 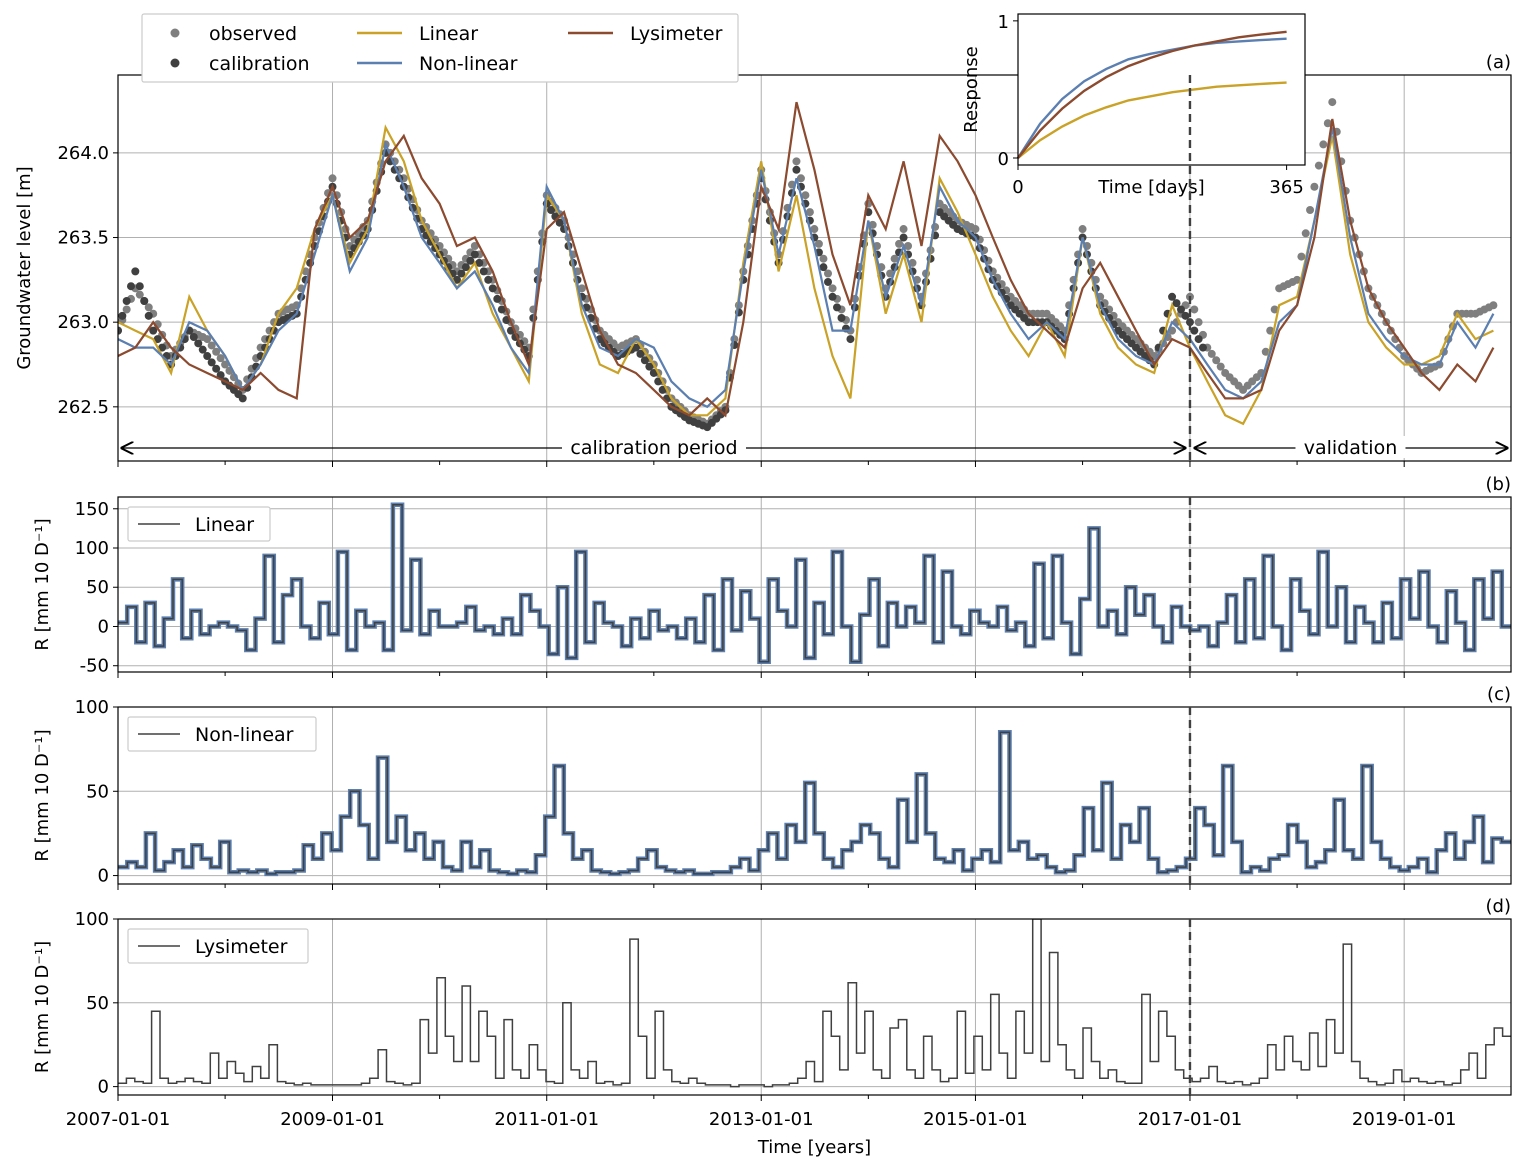 I want to click on legend-marker-calibration, so click(x=175, y=63).